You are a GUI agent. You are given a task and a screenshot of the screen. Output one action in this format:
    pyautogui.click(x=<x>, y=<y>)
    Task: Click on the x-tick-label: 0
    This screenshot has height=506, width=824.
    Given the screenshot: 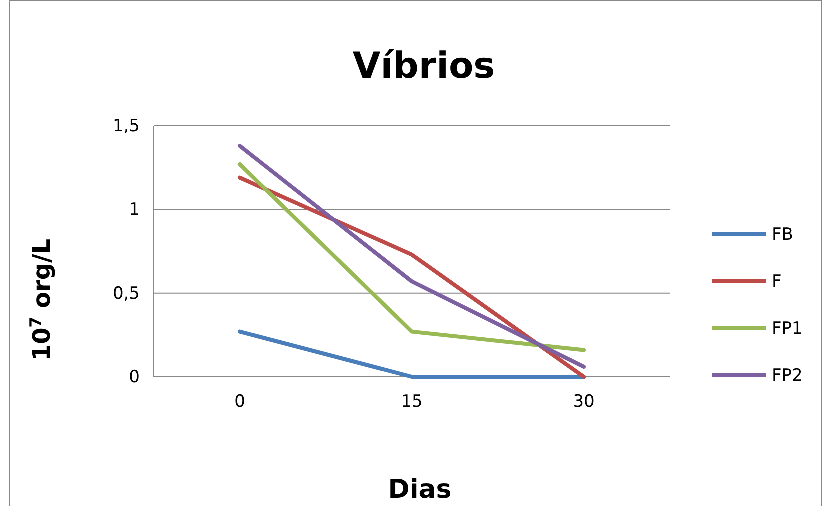 What is the action you would take?
    pyautogui.click(x=240, y=402)
    